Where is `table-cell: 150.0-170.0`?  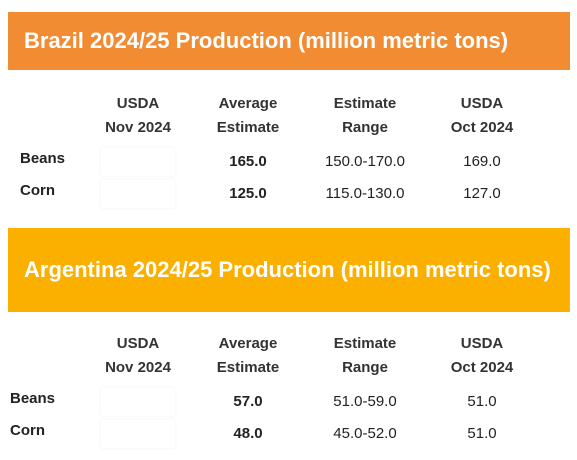
table-cell: 150.0-170.0 is located at coordinates (365, 161).